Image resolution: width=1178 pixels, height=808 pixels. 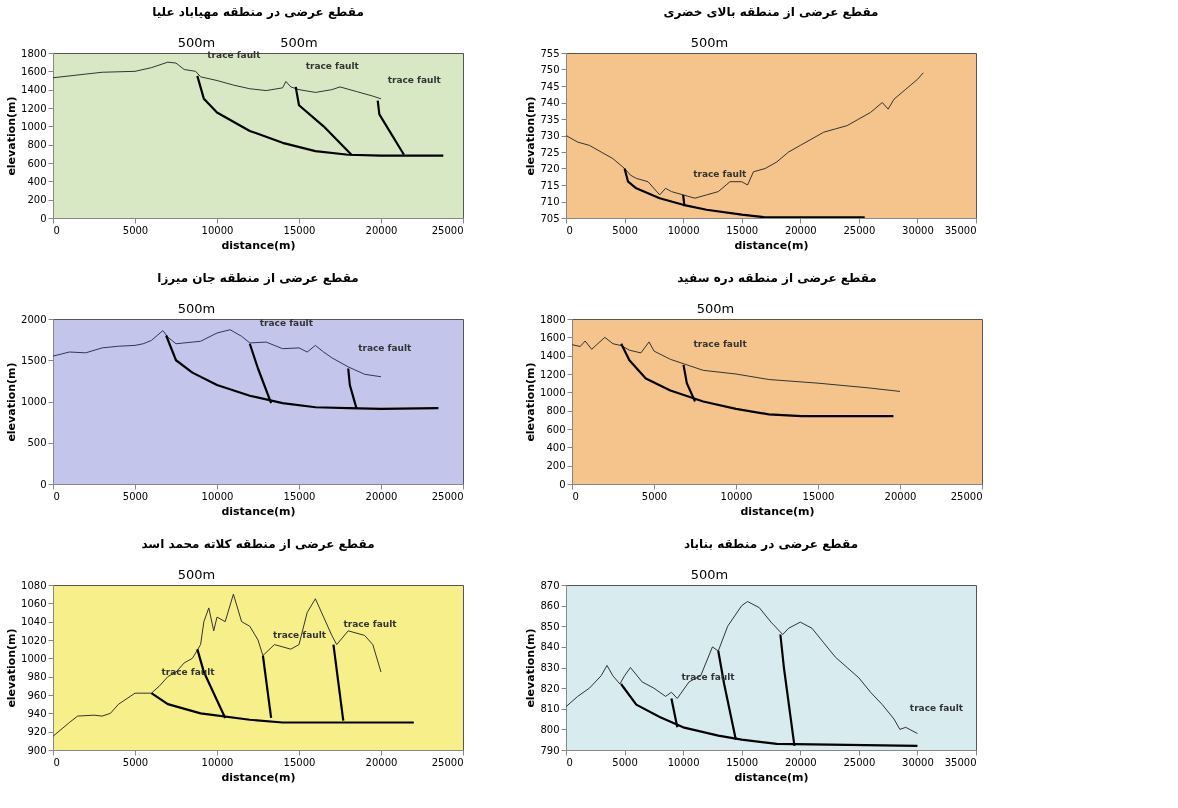 What do you see at coordinates (550, 53) in the screenshot?
I see `y-tick-label: 755` at bounding box center [550, 53].